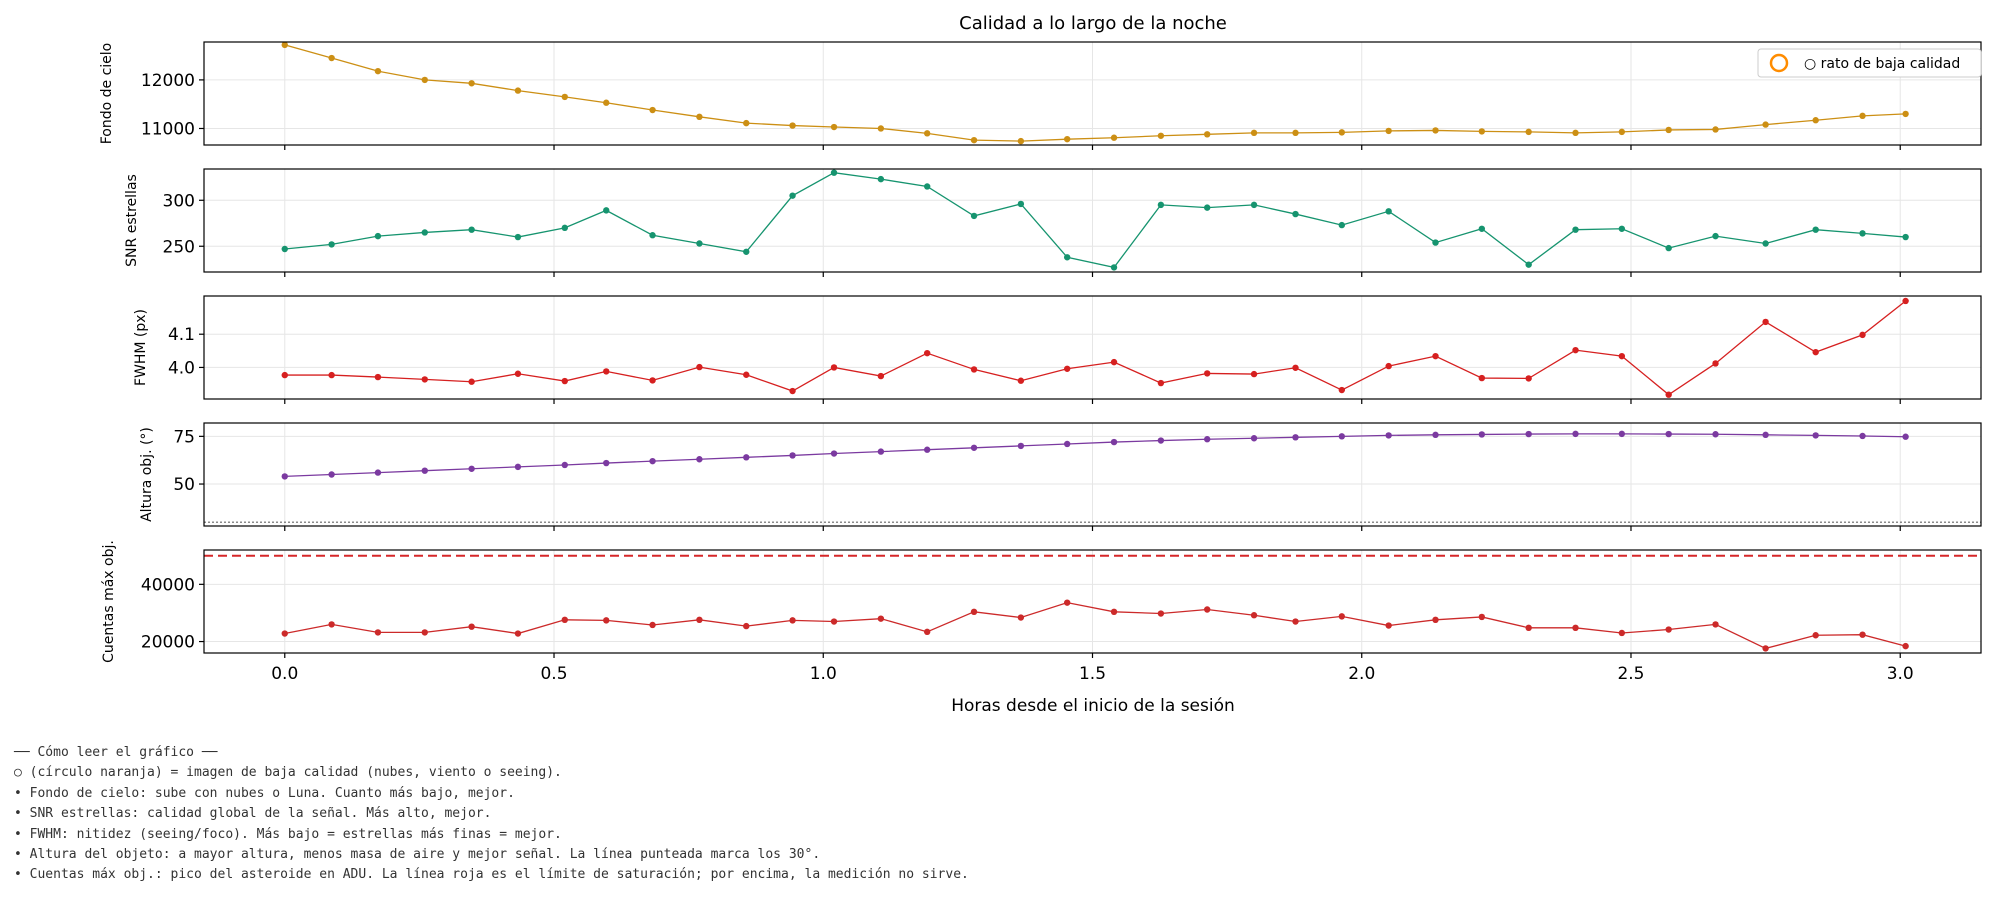 This screenshot has height=899, width=1995. Describe the element at coordinates (107, 94) in the screenshot. I see `y-axis-label: Fondo de cielo` at that location.